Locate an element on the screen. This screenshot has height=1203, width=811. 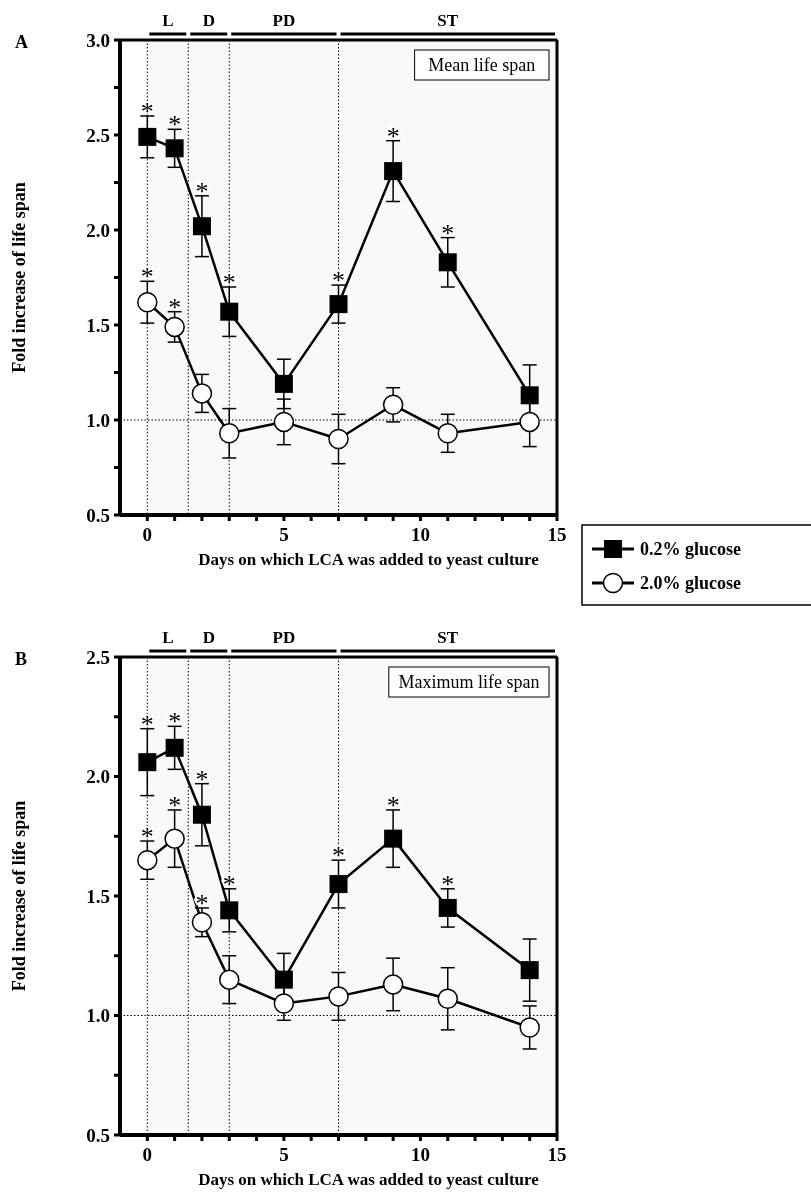
chart-title: B is located at coordinates (21, 659).